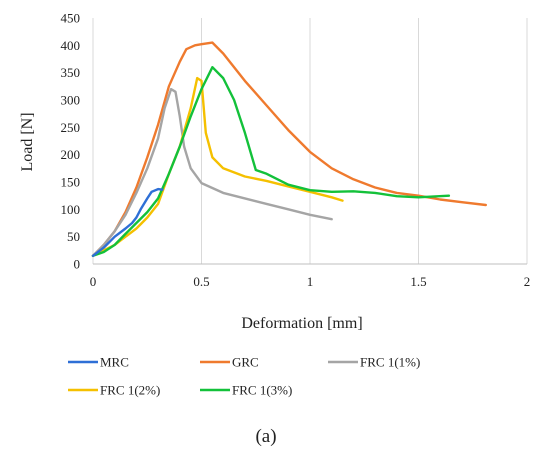 The image size is (534, 457). I want to click on y-tick-labels: 0 50 100 150 200 250 300 350 400 450, so click(71, 141).